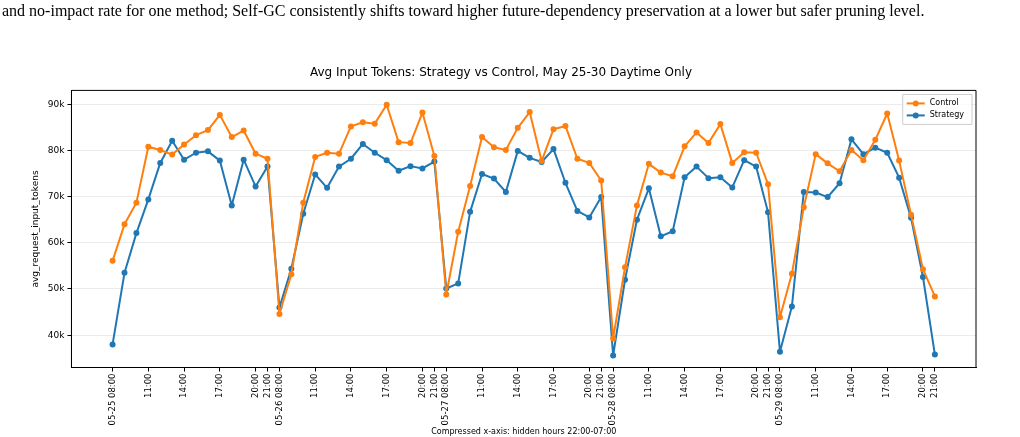 This screenshot has width=1020, height=437. Describe the element at coordinates (464, 11) in the screenshot. I see `text: and no-impact rate for one method; Self-GC consistently shifts toward higher future-dependency preservation at a lower but safer pruning level.` at that location.